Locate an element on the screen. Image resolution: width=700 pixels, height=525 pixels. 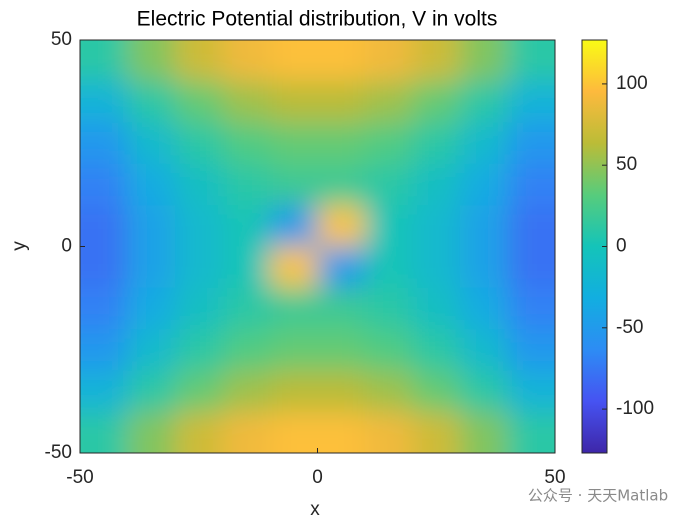
colorbar-tick-label: 100 is located at coordinates (632, 83).